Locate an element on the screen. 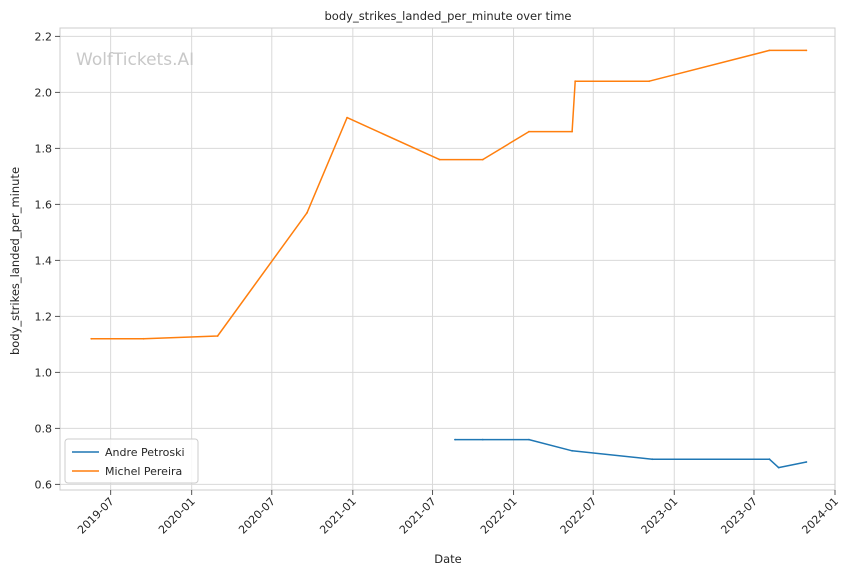  x-axis-label: Date is located at coordinates (448, 559).